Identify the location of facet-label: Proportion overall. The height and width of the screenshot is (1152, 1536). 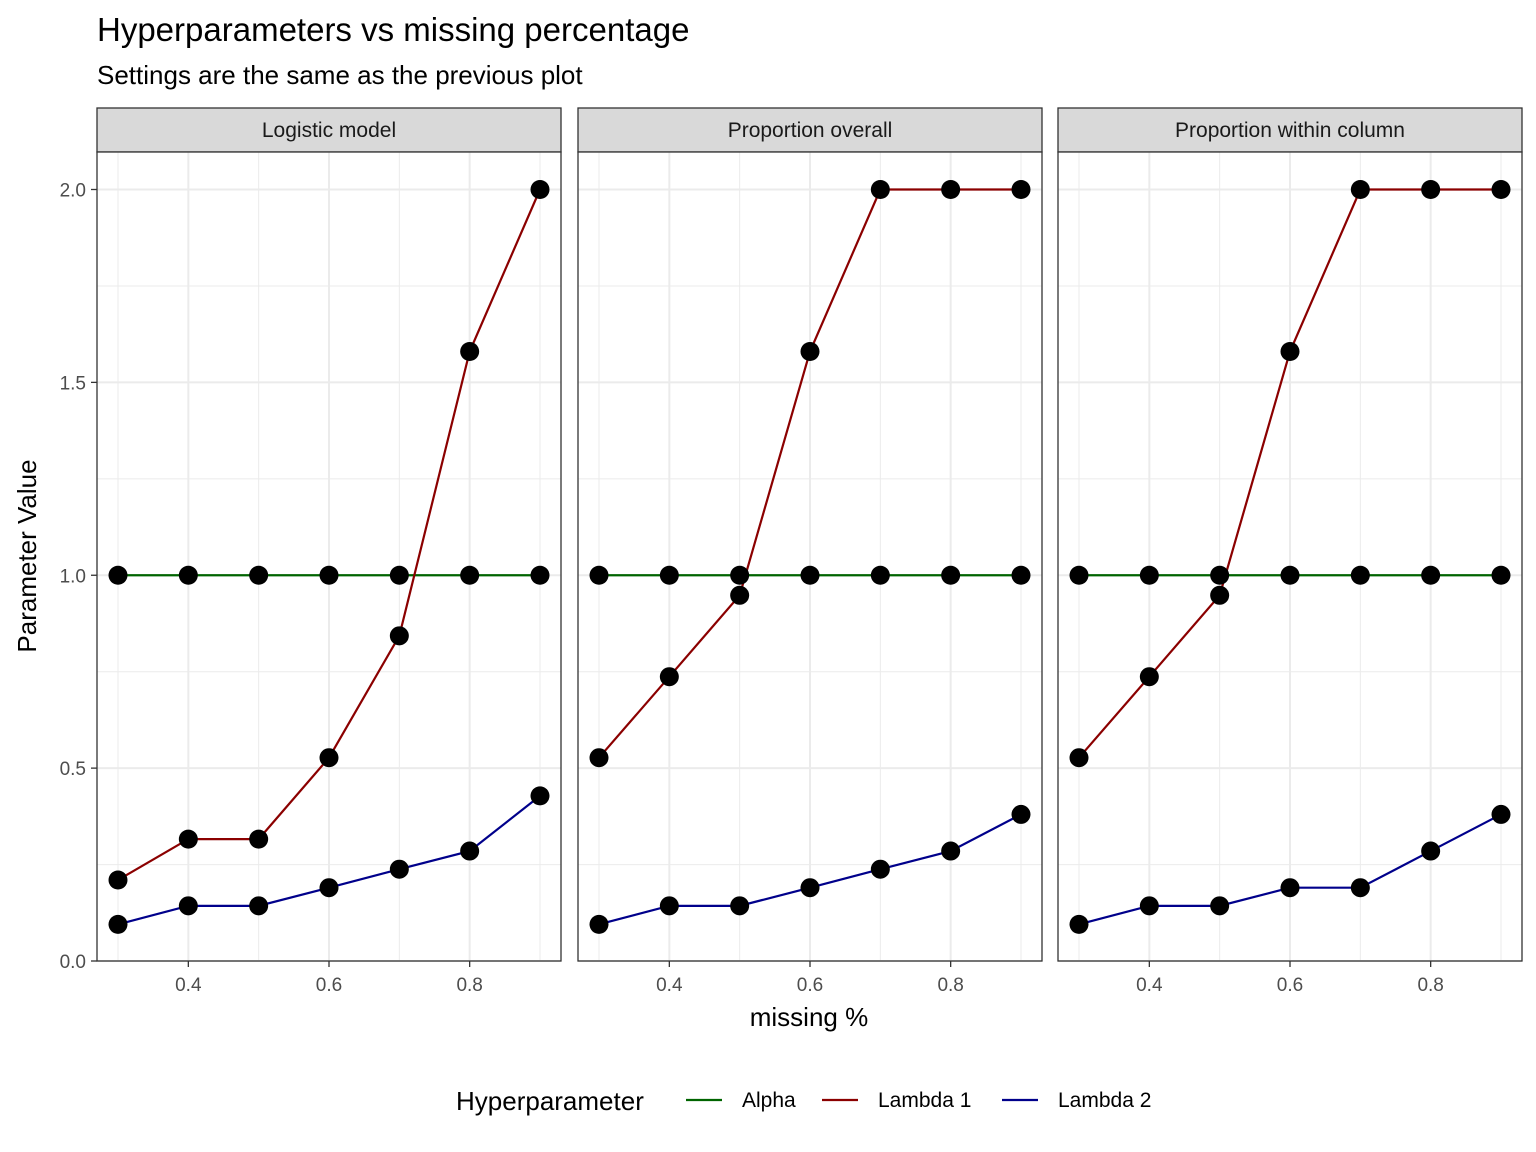
(810, 130).